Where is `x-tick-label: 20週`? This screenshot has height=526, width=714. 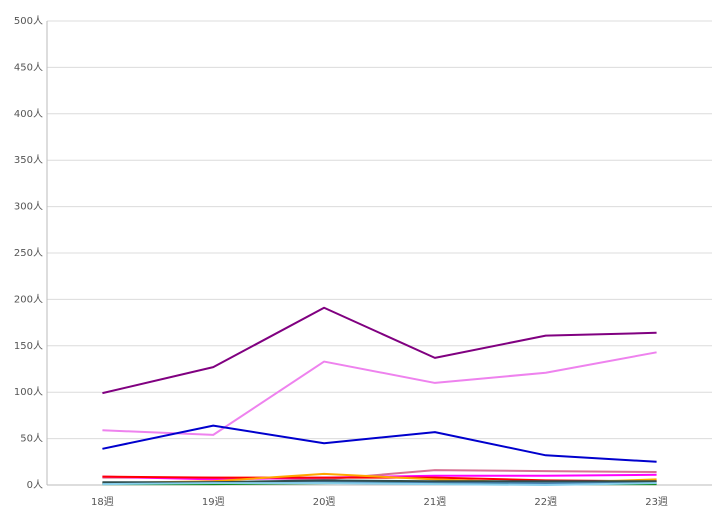
x-tick-label: 20週 is located at coordinates (324, 502).